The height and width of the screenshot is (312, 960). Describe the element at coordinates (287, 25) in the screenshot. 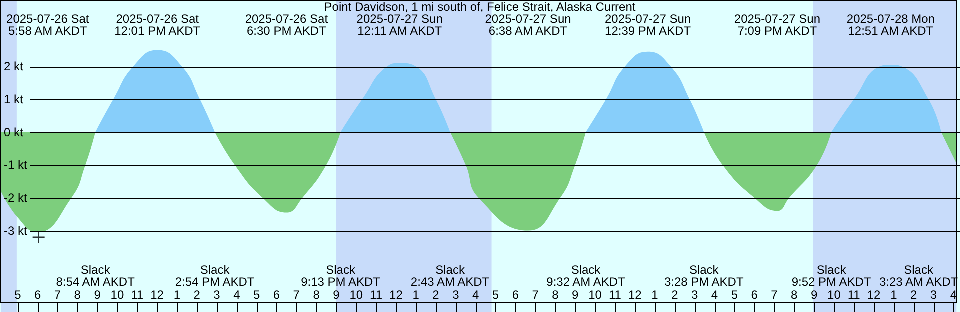

I see `annotation: 2025-07-26 Sat 6:30 PM AKDT` at that location.